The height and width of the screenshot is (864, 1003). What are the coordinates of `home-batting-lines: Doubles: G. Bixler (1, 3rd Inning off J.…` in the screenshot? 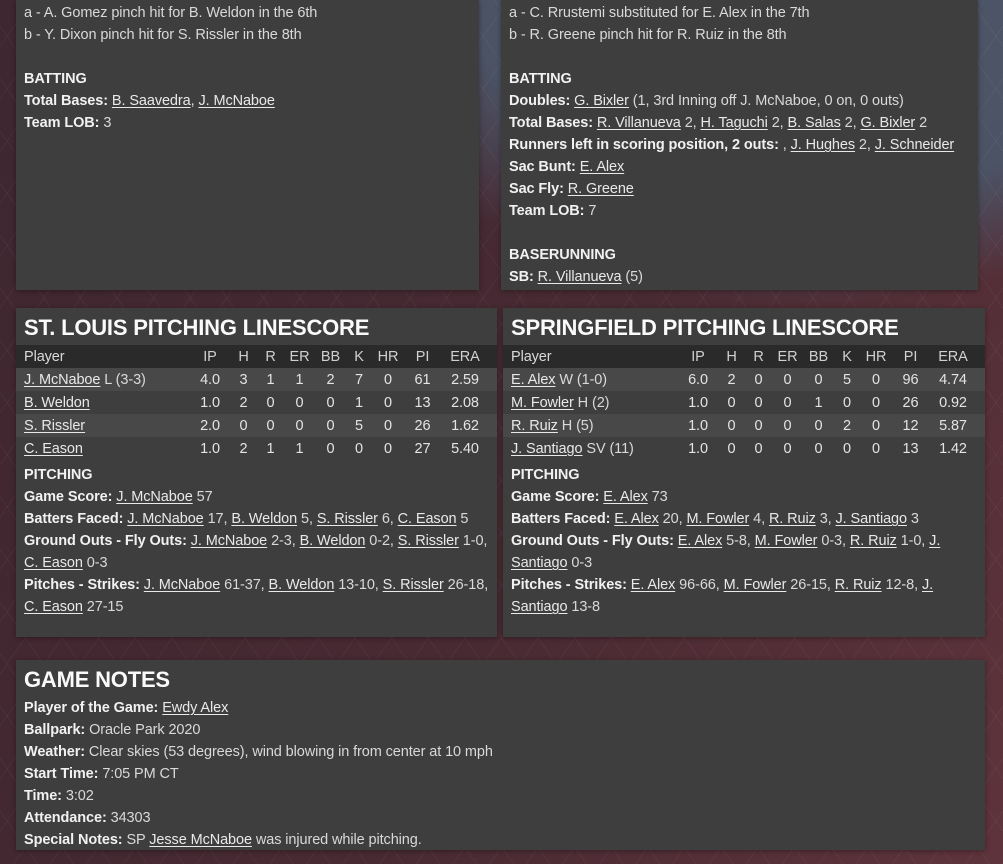 It's located at (739, 156).